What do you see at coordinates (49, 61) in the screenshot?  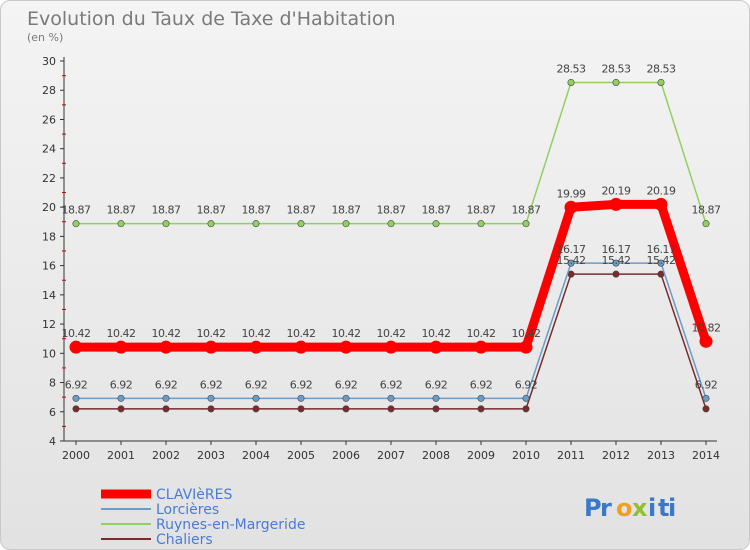 I see `y-tick-label: 30` at bounding box center [49, 61].